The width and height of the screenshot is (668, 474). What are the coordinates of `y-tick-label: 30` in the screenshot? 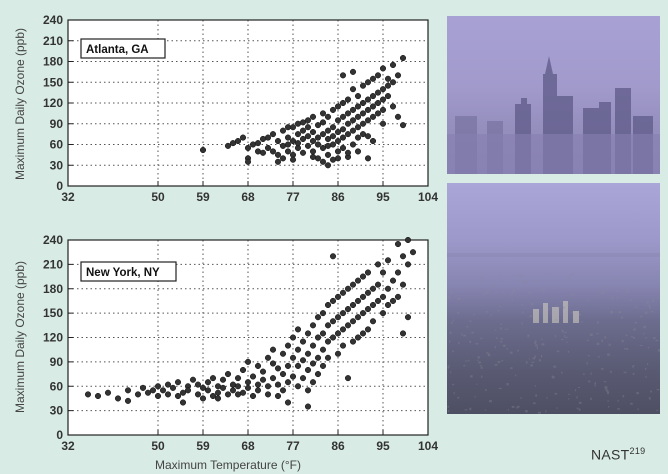 It's located at (57, 411).